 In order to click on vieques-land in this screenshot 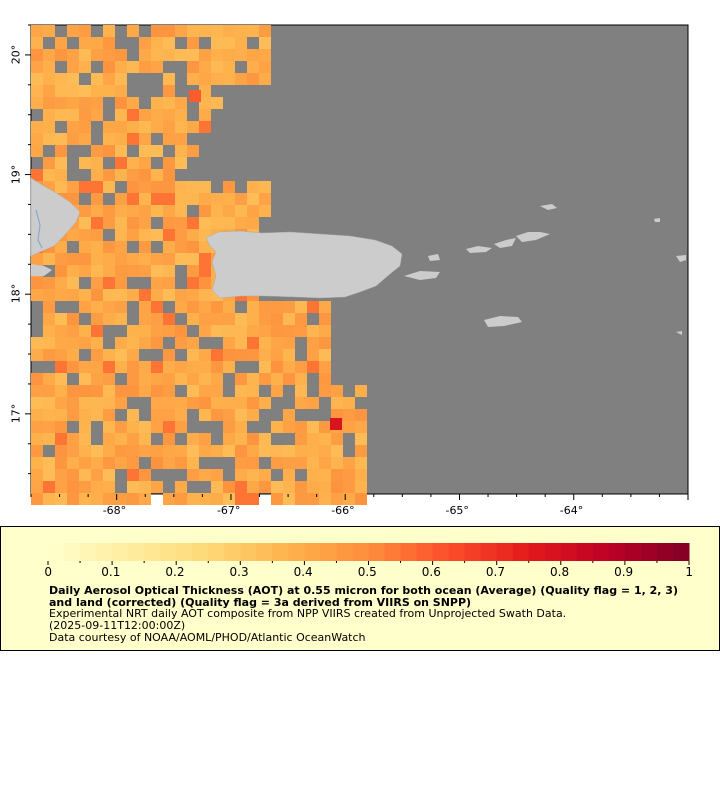, I will do `click(422, 275)`.